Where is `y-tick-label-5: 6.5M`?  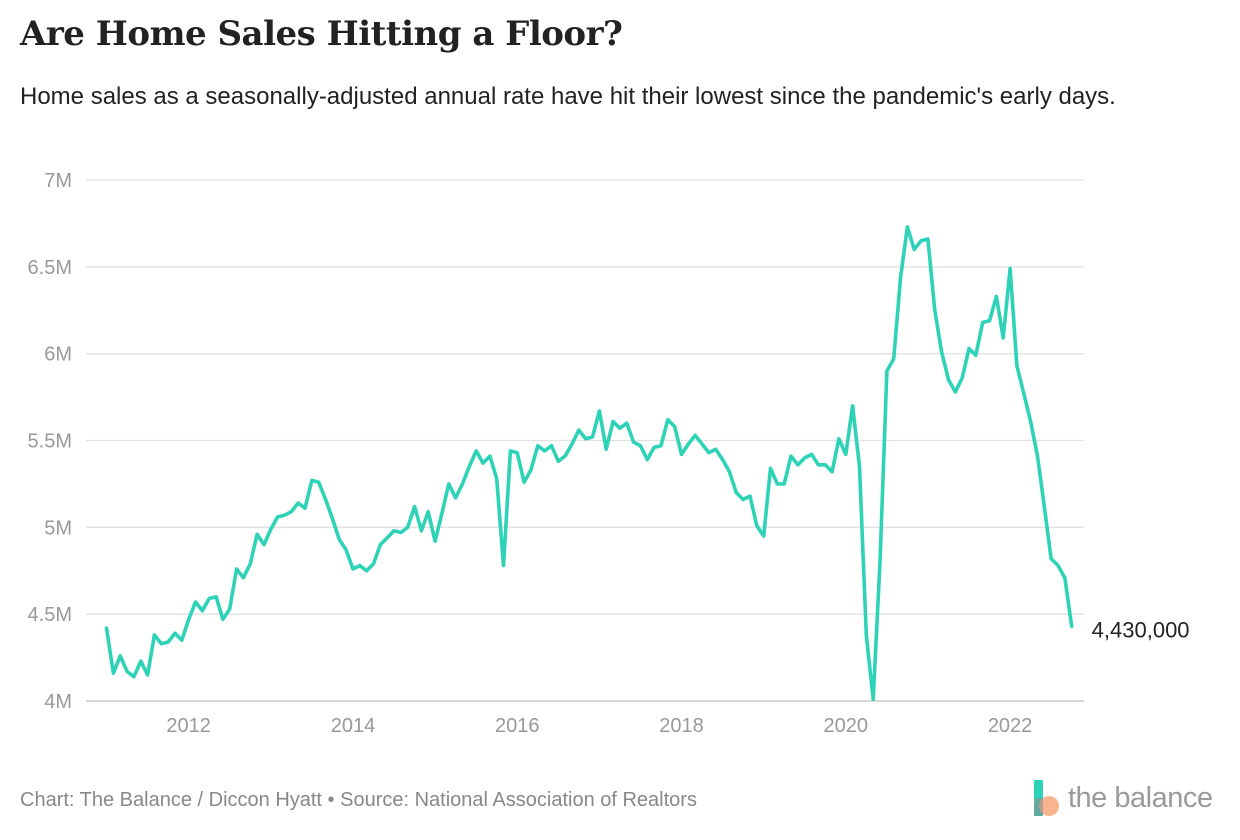
y-tick-label-5: 6.5M is located at coordinates (50, 268).